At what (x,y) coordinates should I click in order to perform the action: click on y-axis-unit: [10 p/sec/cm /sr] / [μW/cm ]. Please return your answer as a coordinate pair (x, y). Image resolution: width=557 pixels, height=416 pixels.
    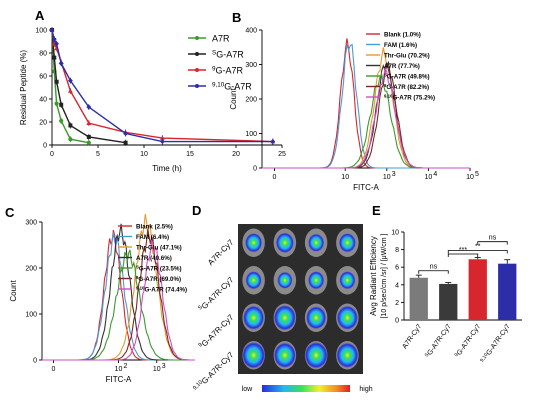
    Looking at the image, I should click on (384, 275).